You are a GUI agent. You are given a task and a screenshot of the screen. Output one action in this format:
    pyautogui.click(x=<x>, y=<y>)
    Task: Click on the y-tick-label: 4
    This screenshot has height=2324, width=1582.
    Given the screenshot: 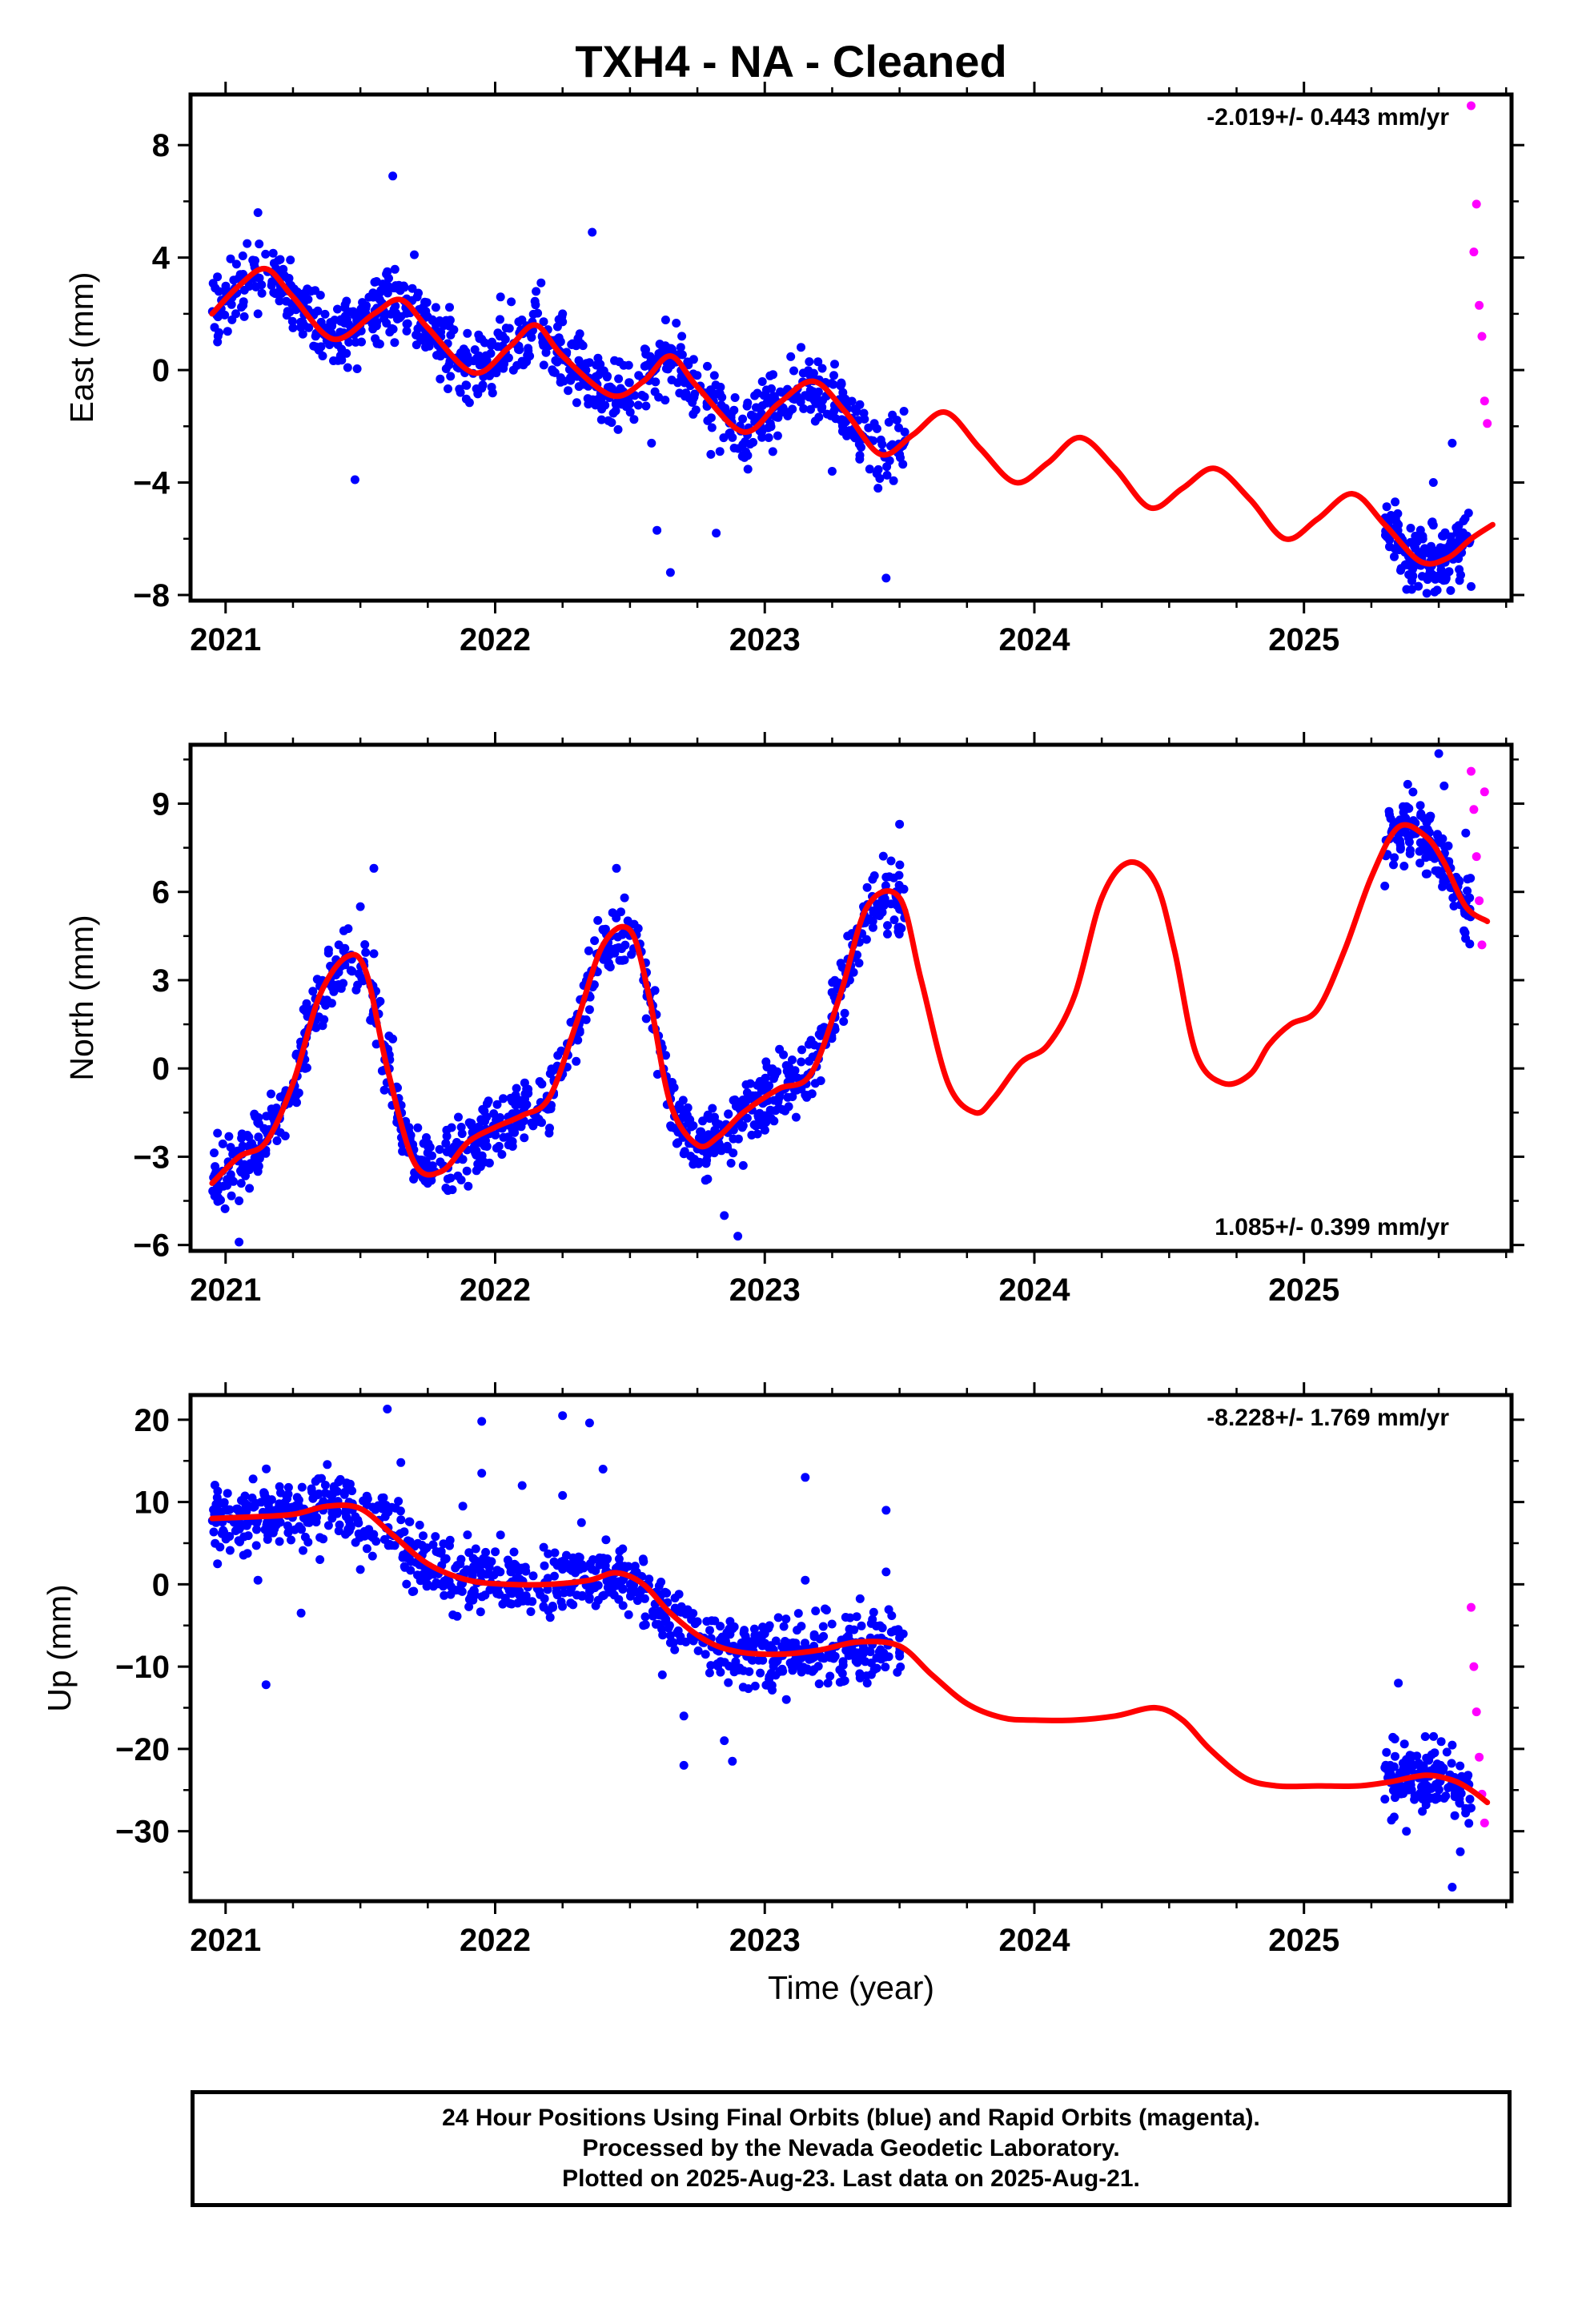 What is the action you would take?
    pyautogui.click(x=161, y=258)
    